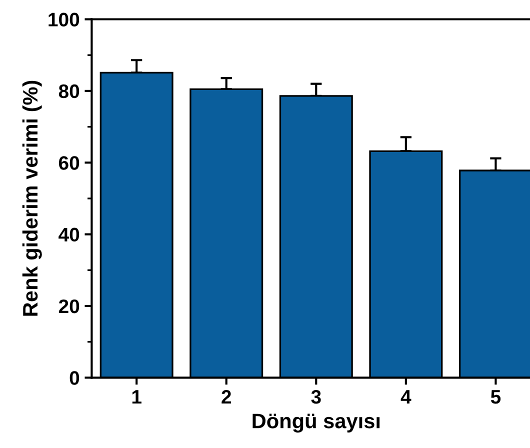 The height and width of the screenshot is (448, 530). What do you see at coordinates (406, 397) in the screenshot?
I see `x-tick-label: 4` at bounding box center [406, 397].